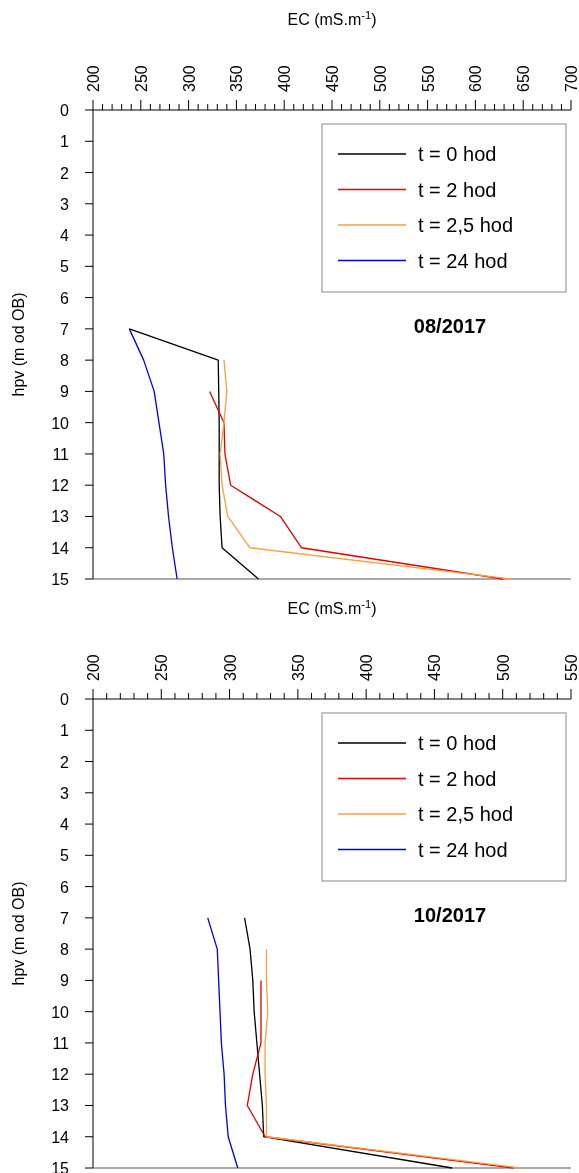 The height and width of the screenshot is (1173, 579). Describe the element at coordinates (450, 915) in the screenshot. I see `annotation: 10/2017` at that location.